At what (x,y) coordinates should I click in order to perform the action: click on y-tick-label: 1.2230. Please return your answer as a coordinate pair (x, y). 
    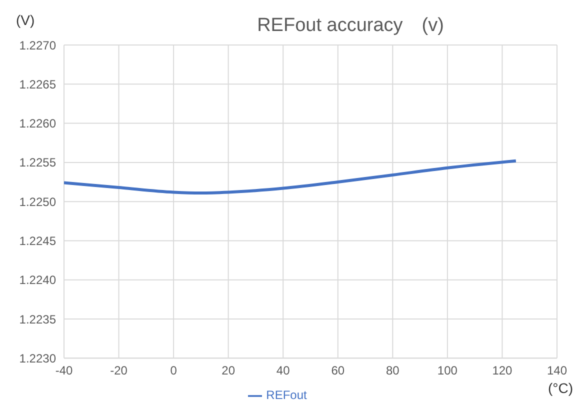
    Looking at the image, I should click on (37, 358).